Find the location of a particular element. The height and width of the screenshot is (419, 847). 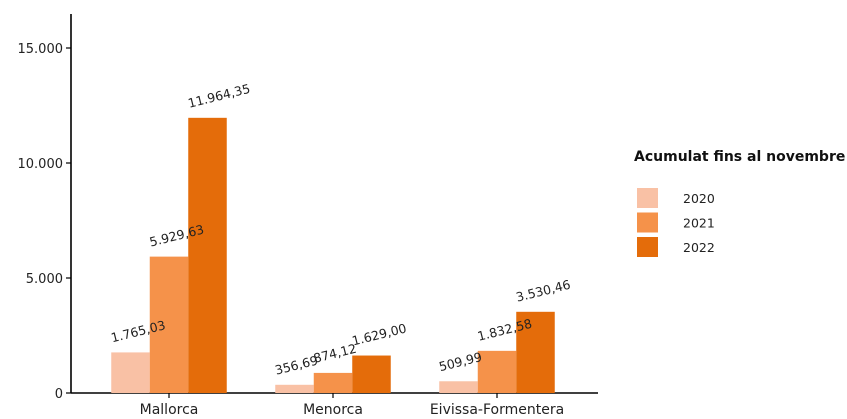

legend-swatch-2020 is located at coordinates (647, 198).